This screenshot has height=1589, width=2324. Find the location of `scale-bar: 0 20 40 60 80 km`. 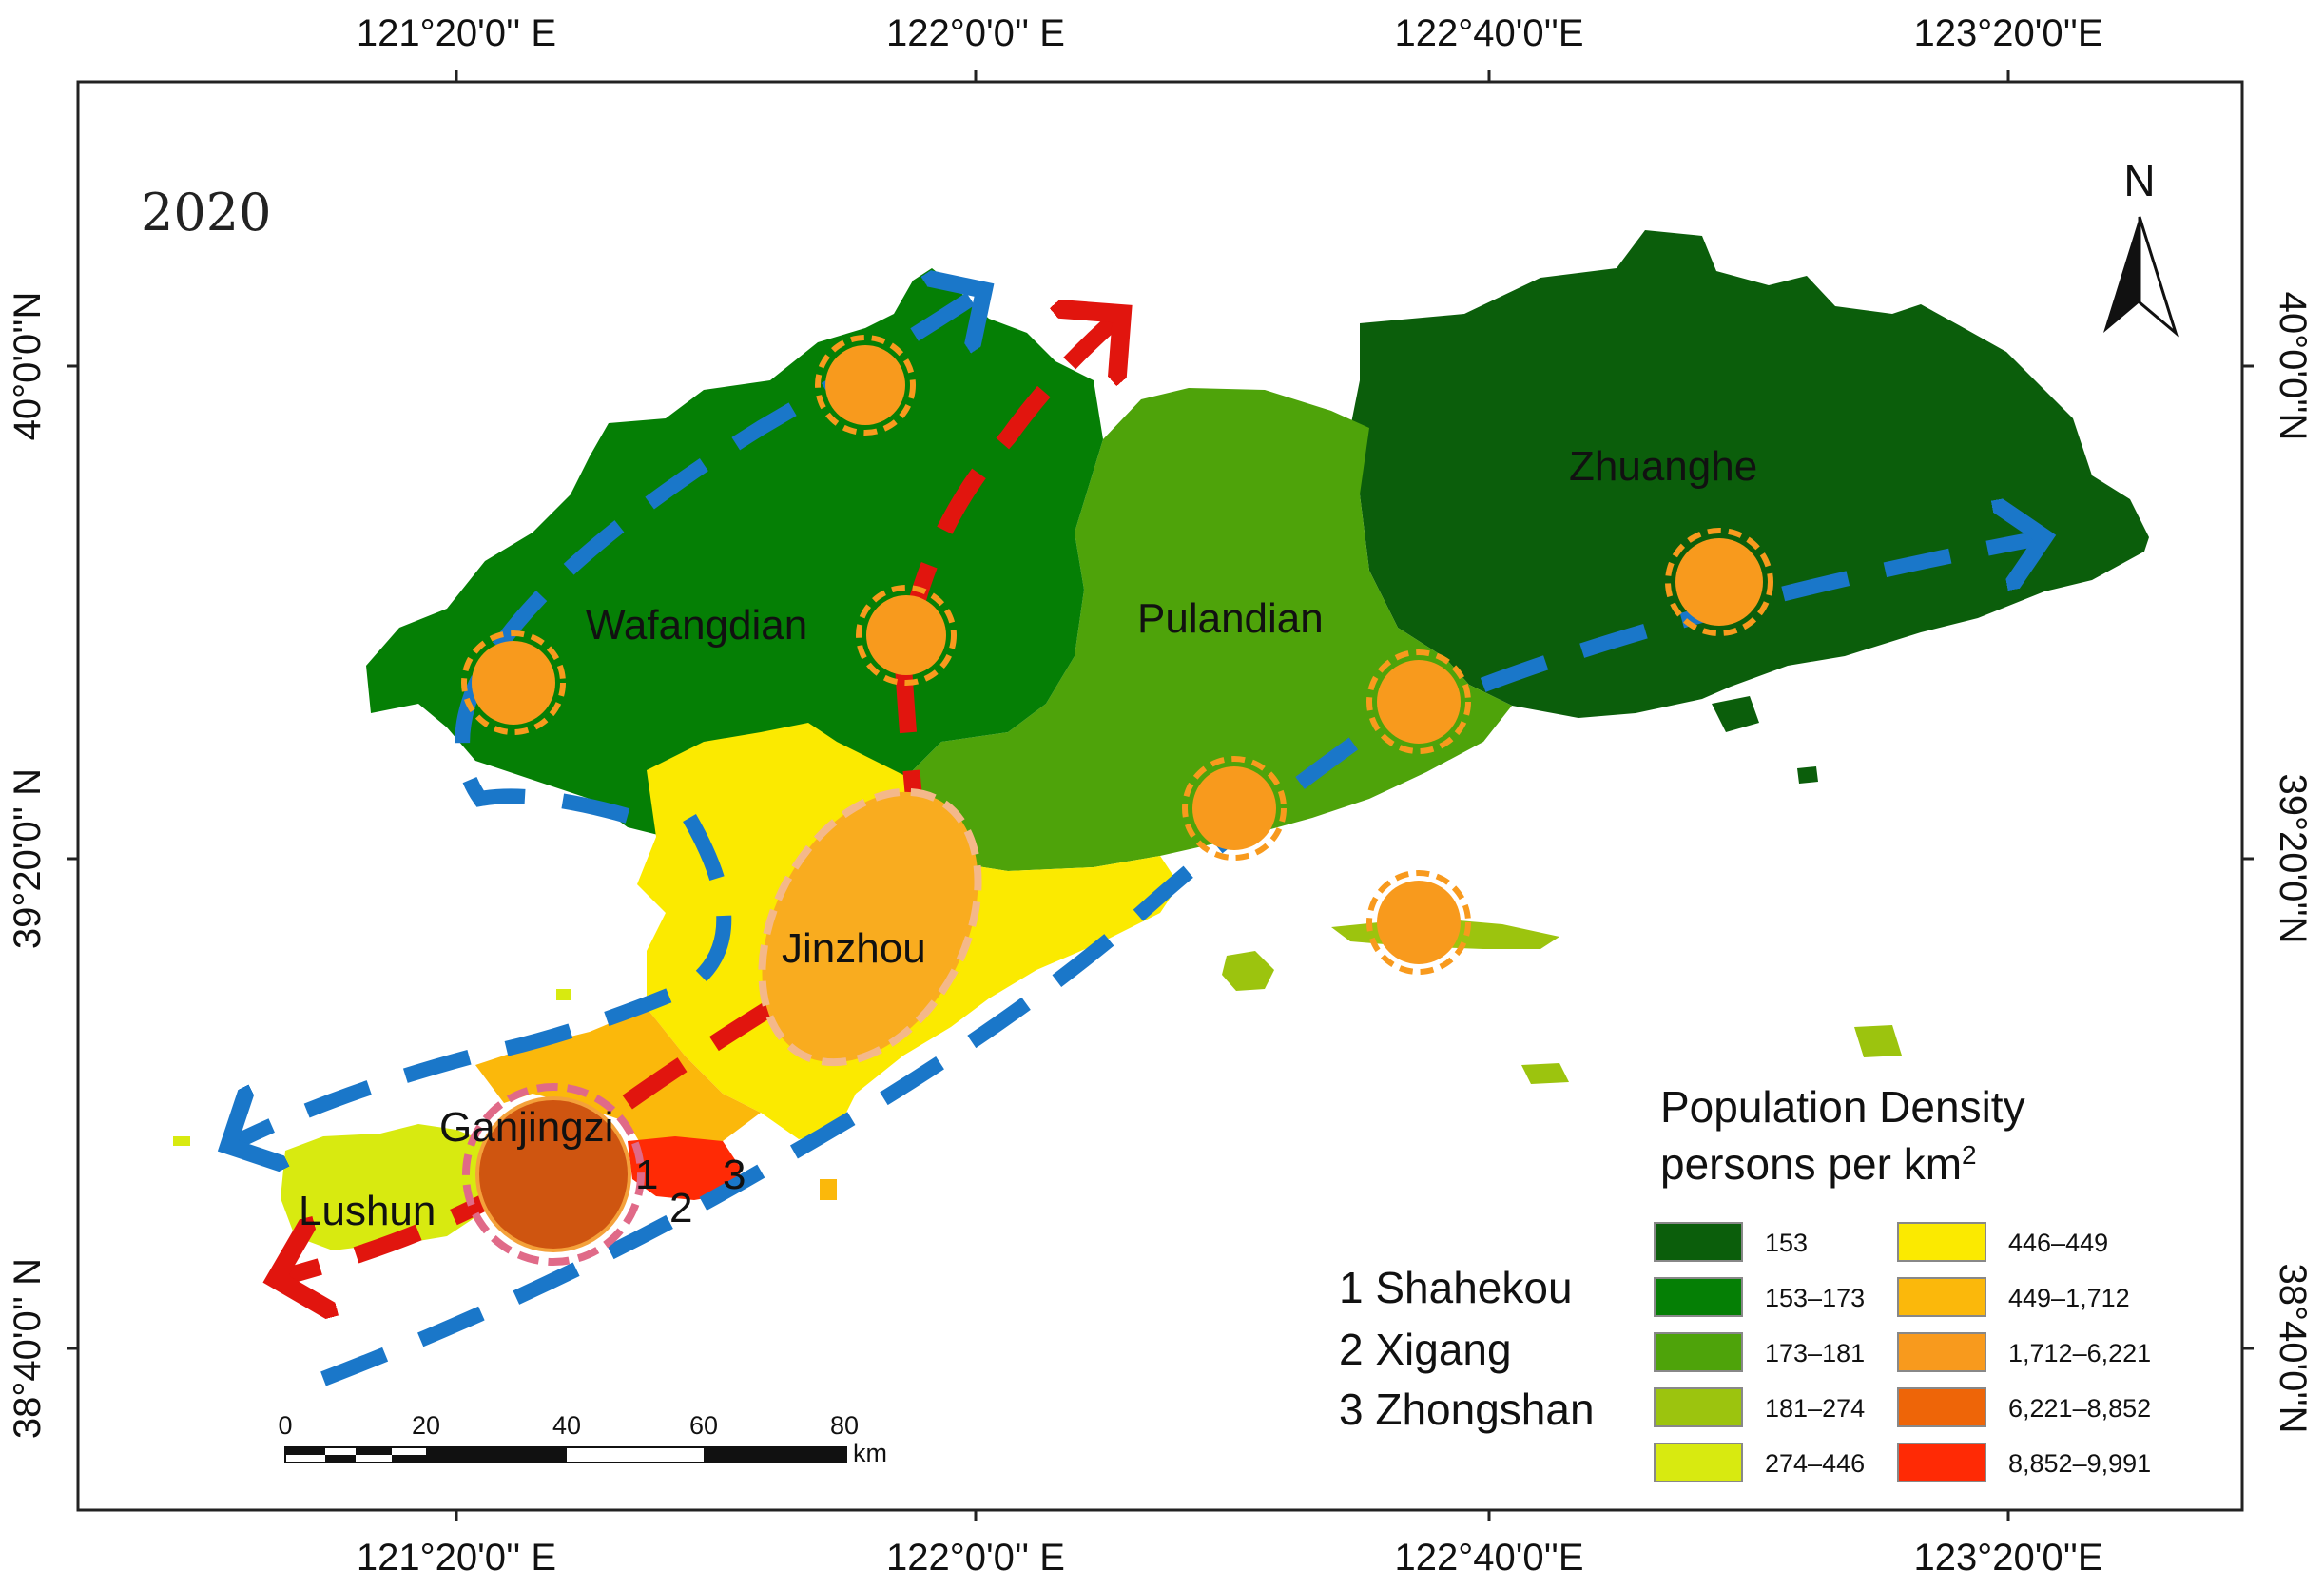

scale-bar: 0 20 40 60 80 km is located at coordinates (583, 1439).